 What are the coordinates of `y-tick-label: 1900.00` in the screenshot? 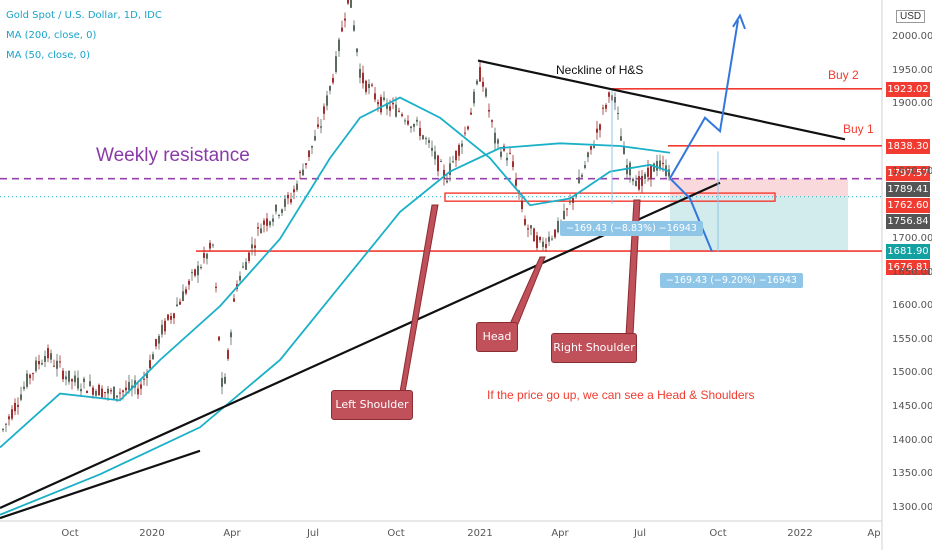 It's located at (912, 104).